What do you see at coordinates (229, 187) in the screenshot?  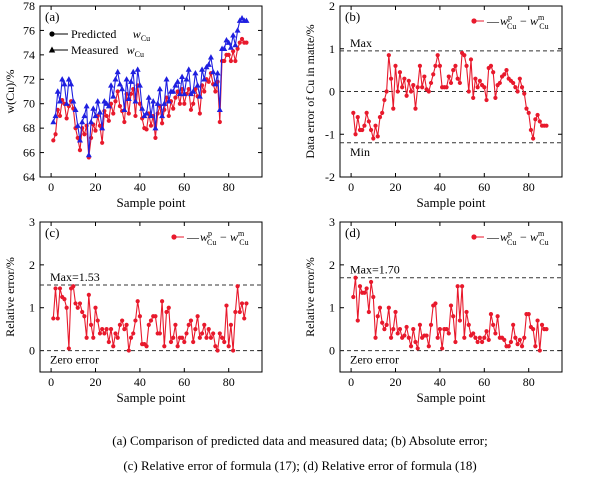 I see `x-tick-label: 80` at bounding box center [229, 187].